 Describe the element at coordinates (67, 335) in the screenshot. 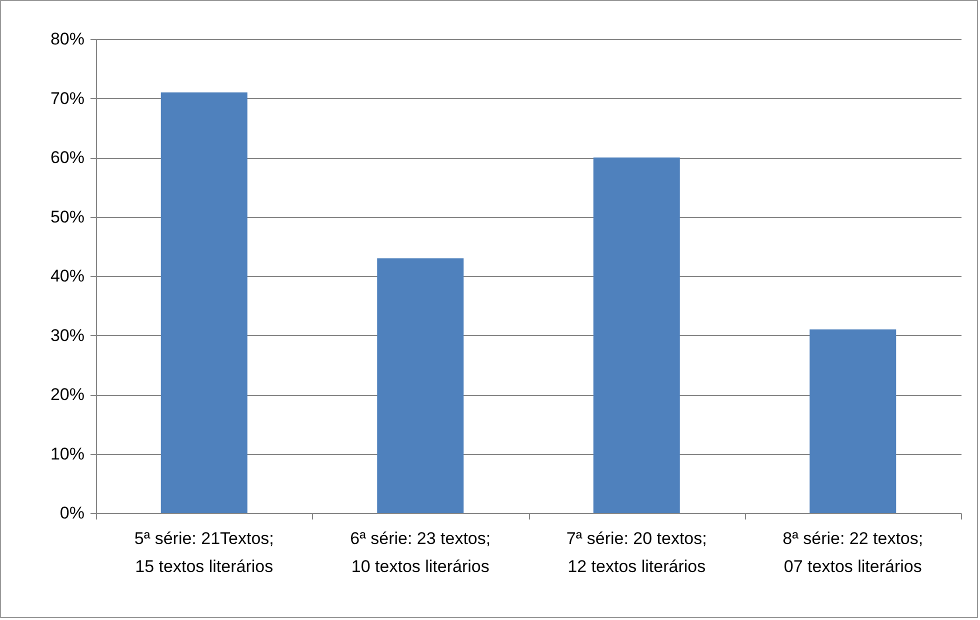

I see `y-tick-label: 30%` at that location.